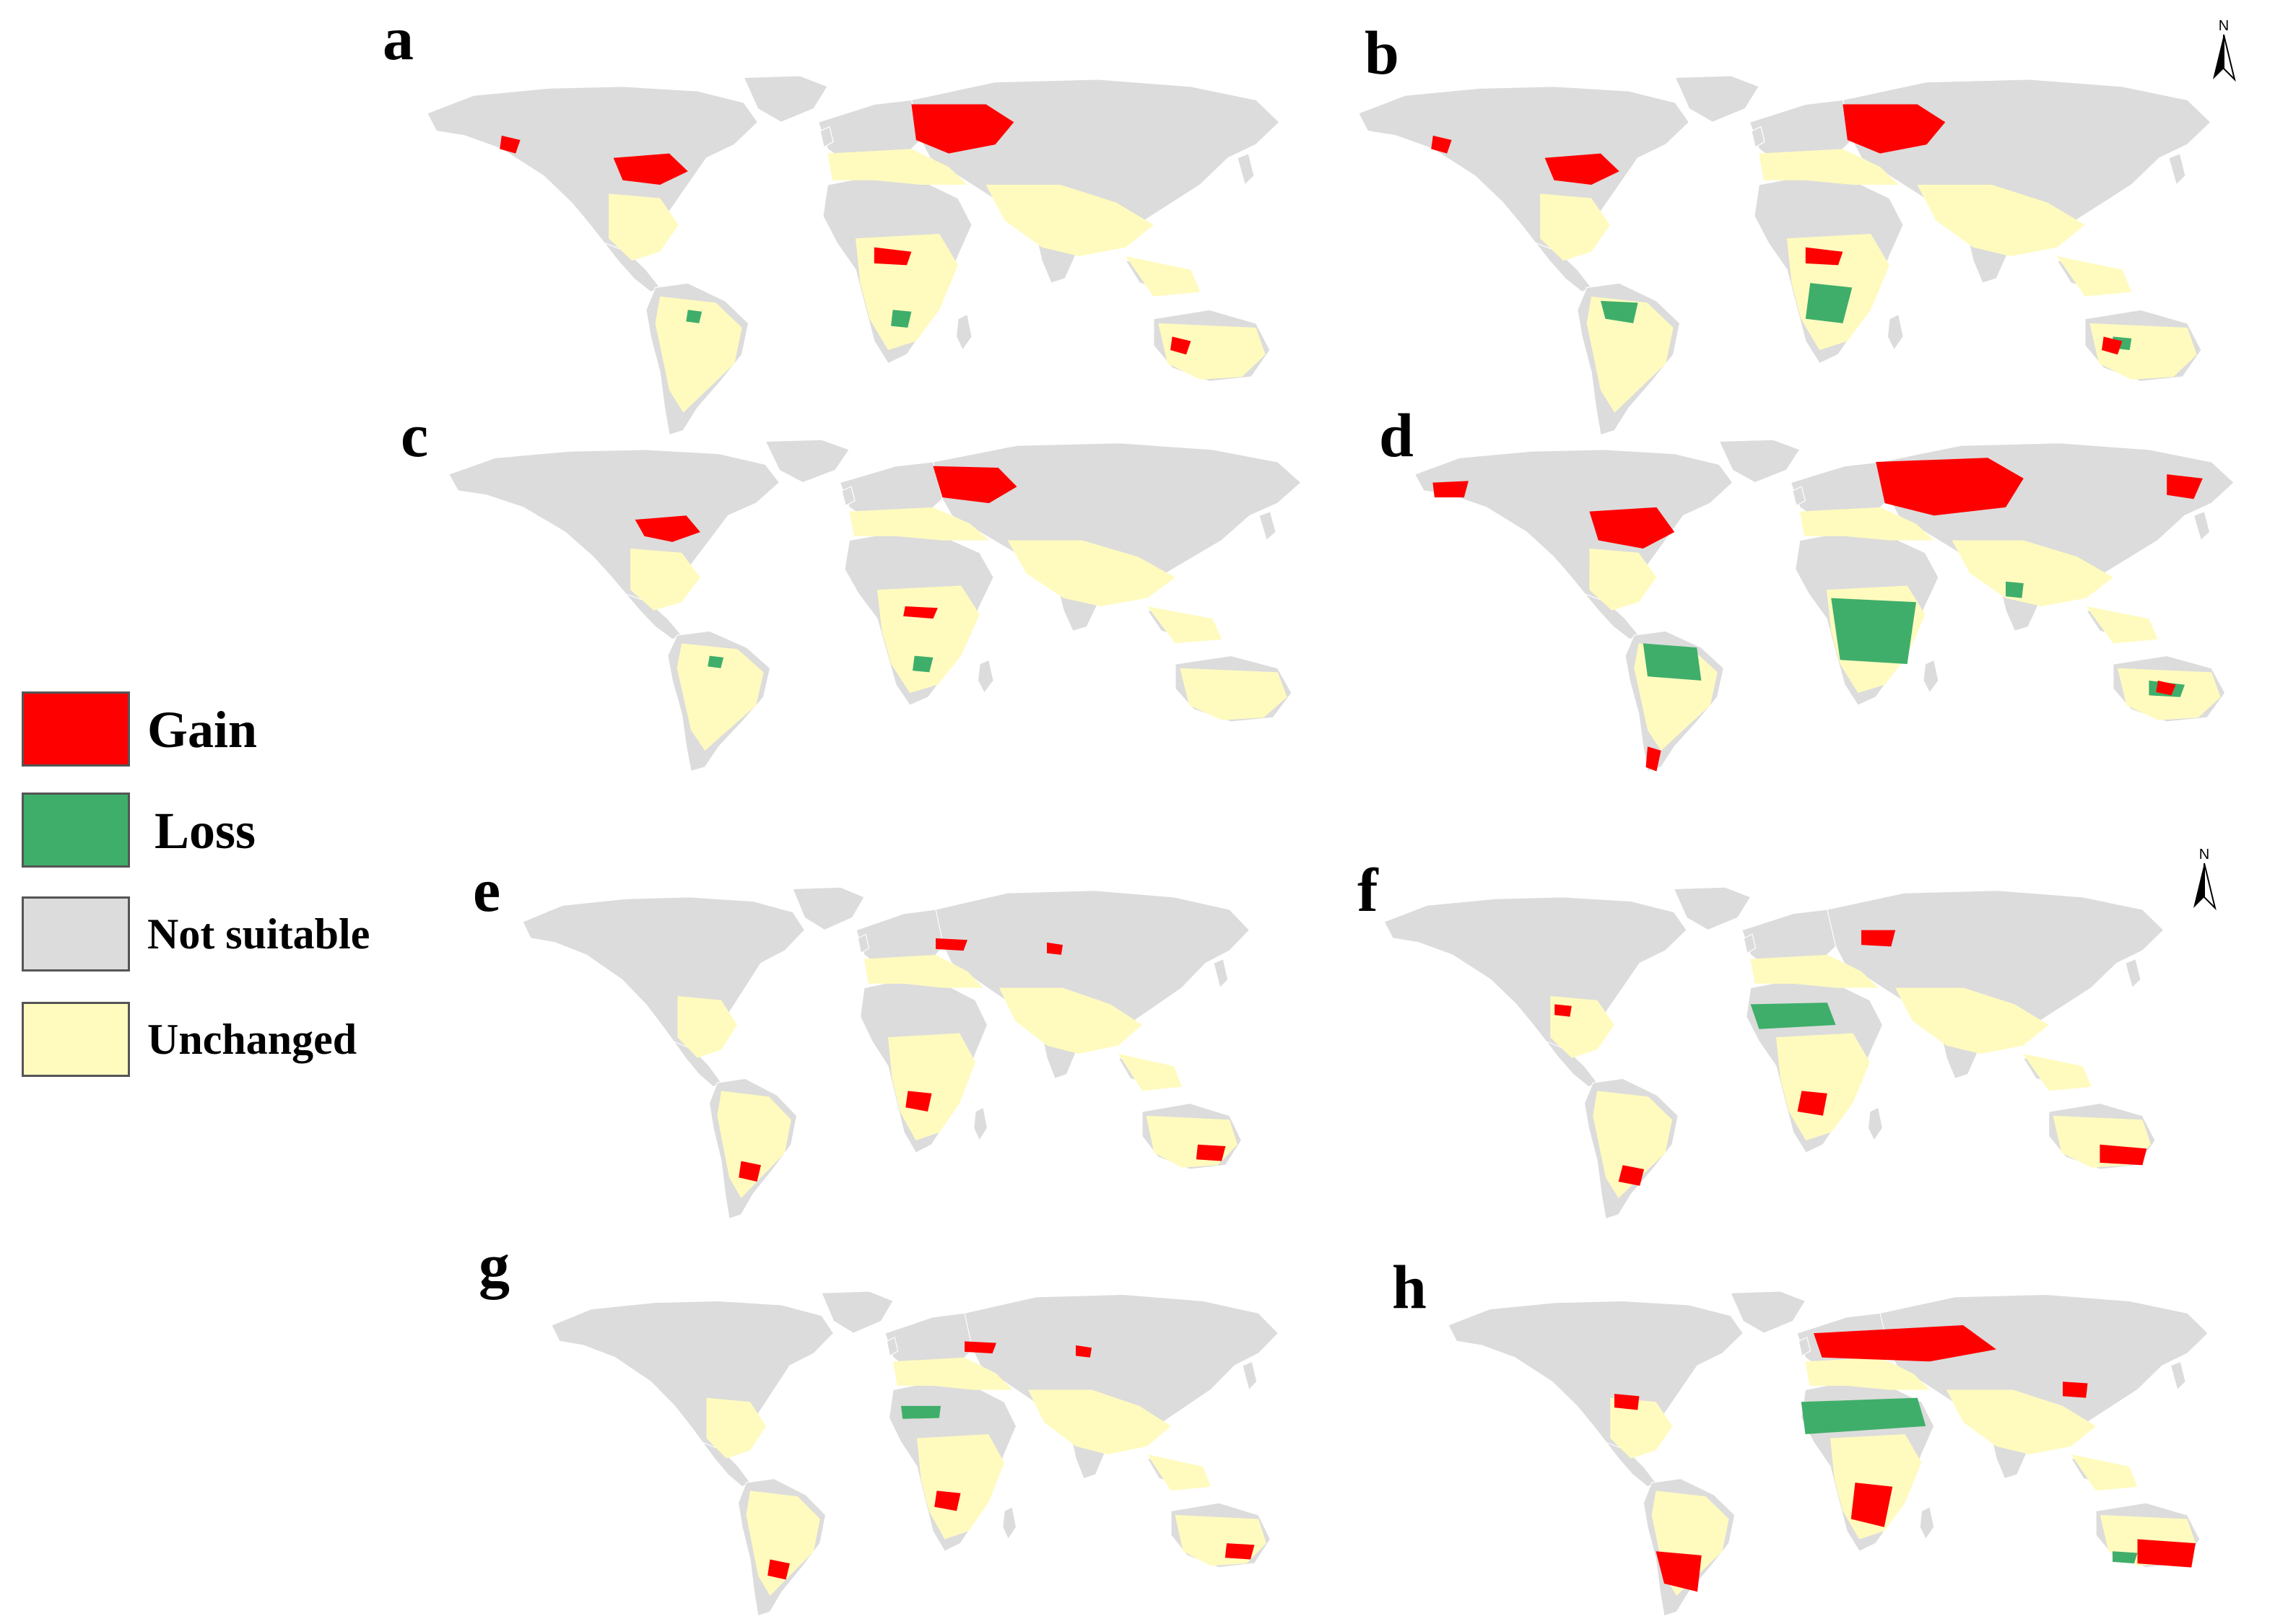 The height and width of the screenshot is (1624, 2275). What do you see at coordinates (1824, 605) in the screenshot?
I see `world-map-d` at bounding box center [1824, 605].